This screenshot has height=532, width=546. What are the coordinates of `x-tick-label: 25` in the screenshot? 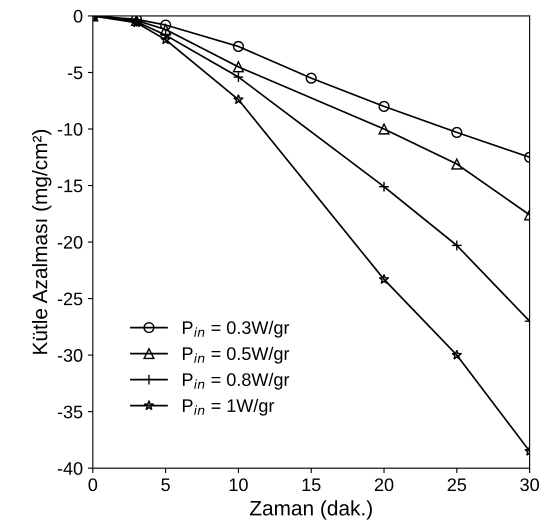 It's located at (457, 485).